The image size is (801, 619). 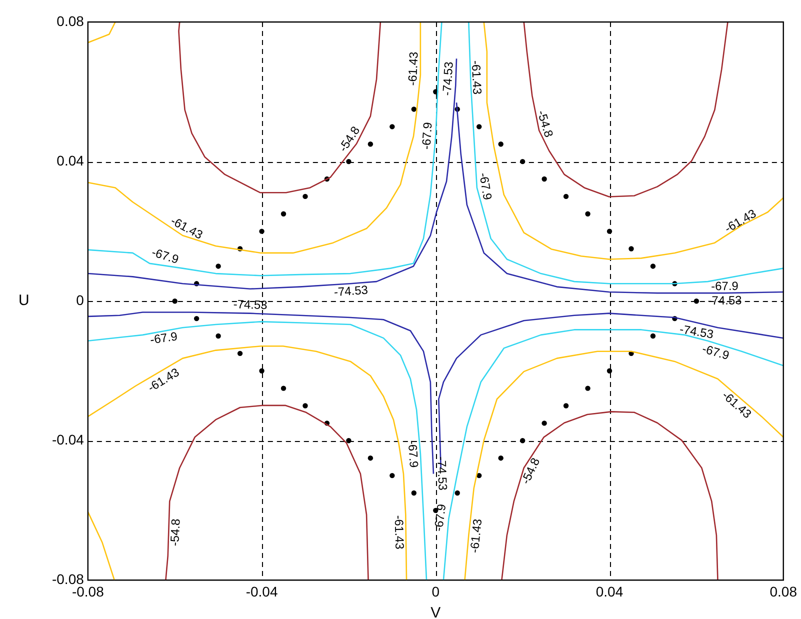 I want to click on y-tick-label: 0.08, so click(x=70, y=20).